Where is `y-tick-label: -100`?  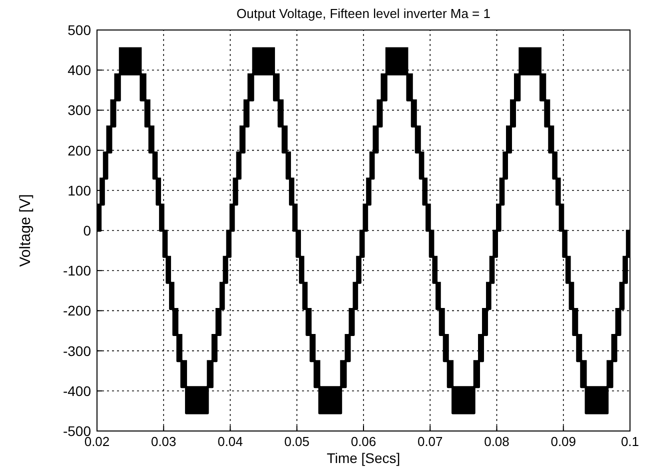 y-tick-label: -100 is located at coordinates (77, 270).